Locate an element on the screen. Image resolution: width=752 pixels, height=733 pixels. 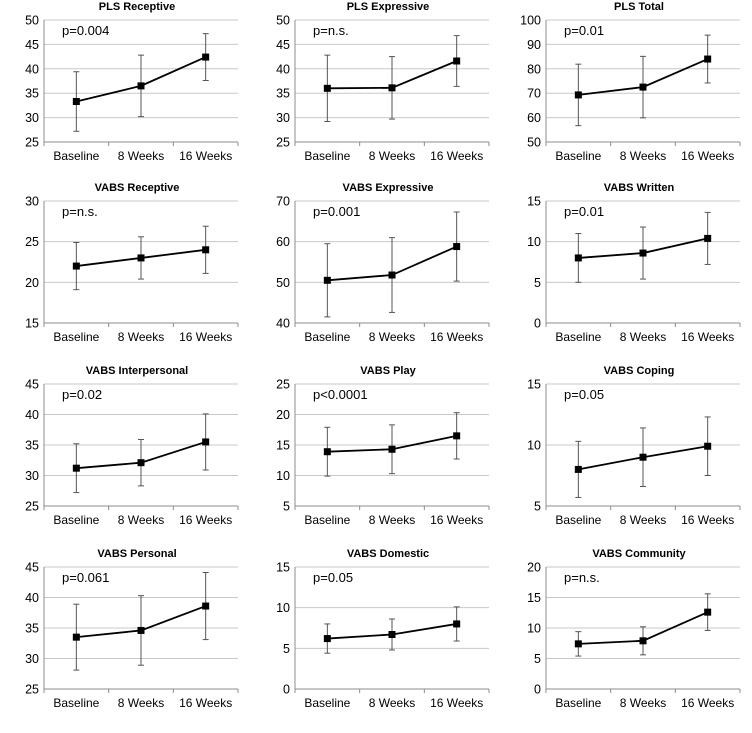
y-tick-label: 80 is located at coordinates (534, 69).